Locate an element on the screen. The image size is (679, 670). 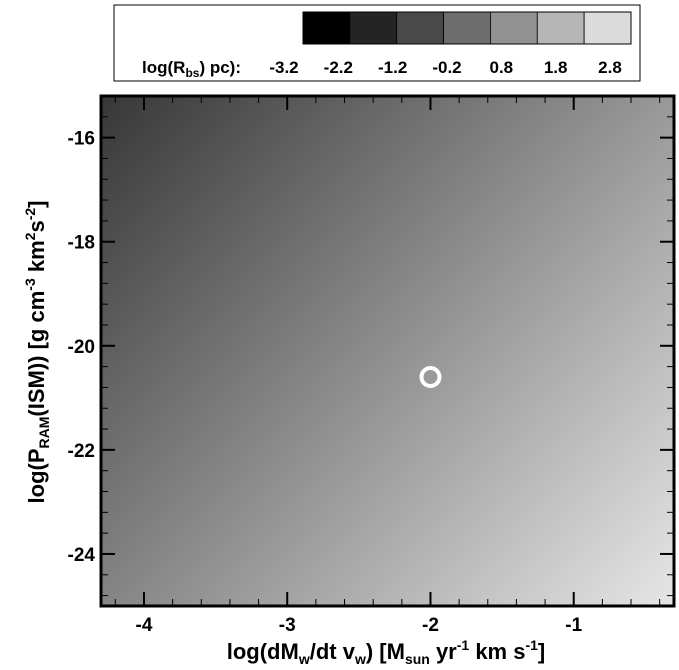
colorbar-level-labels: -3.2 -2.2 -1.2 -0.2 0.8 1.8 2.8 is located at coordinates (445, 67).